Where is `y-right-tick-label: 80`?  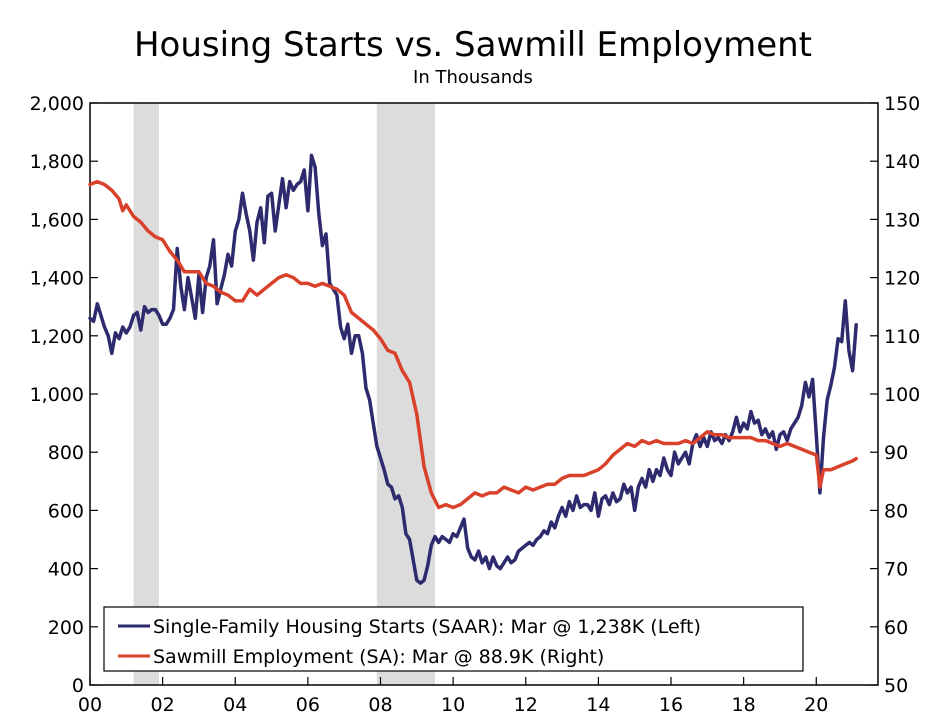
y-right-tick-label: 80 is located at coordinates (896, 511).